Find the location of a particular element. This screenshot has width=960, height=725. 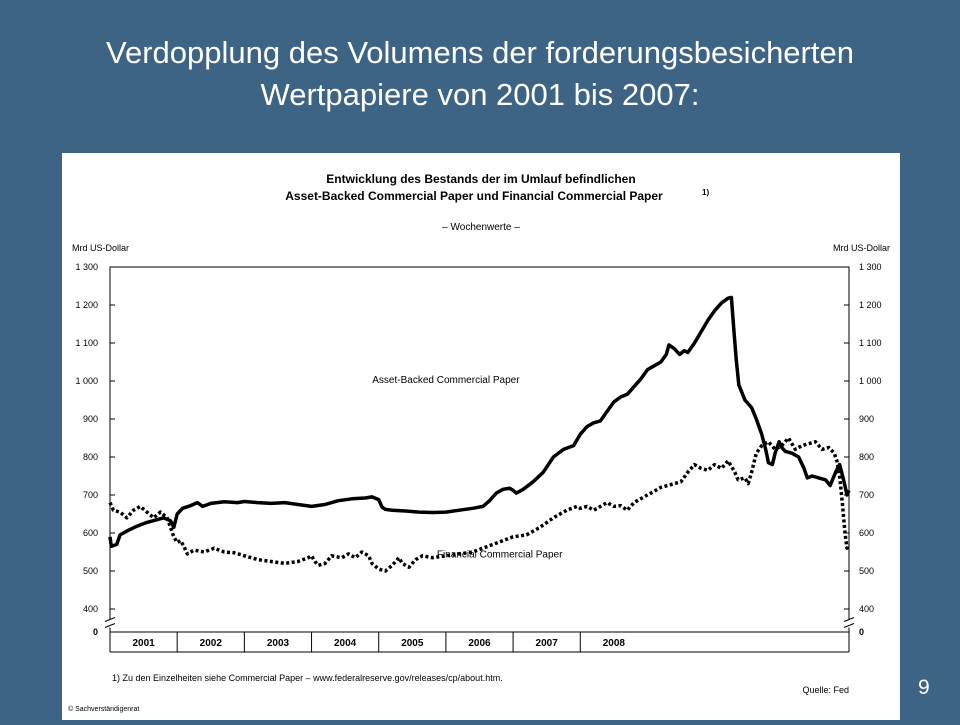

y-tick-label-left: 400 is located at coordinates (90, 609).